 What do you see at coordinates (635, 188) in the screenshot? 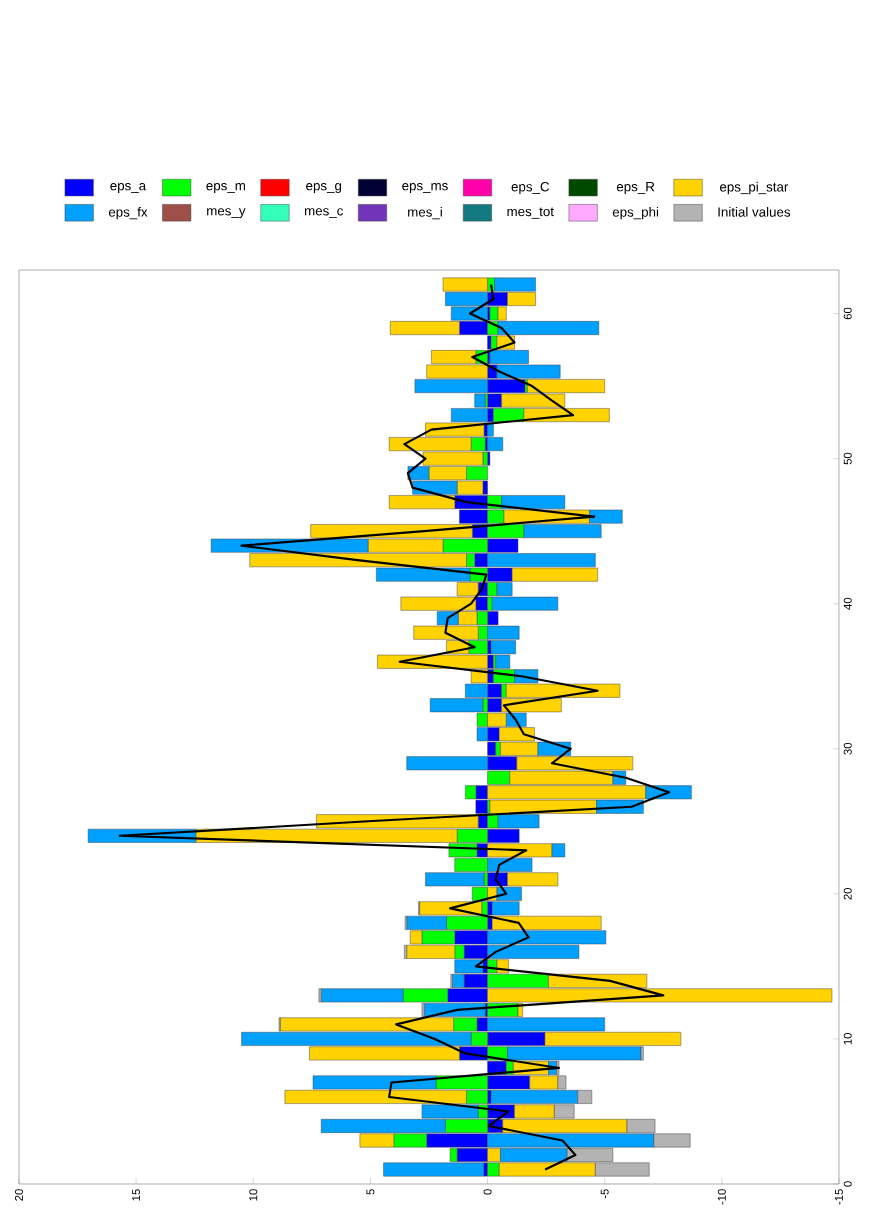
I see `legend-label: eps_R` at bounding box center [635, 188].